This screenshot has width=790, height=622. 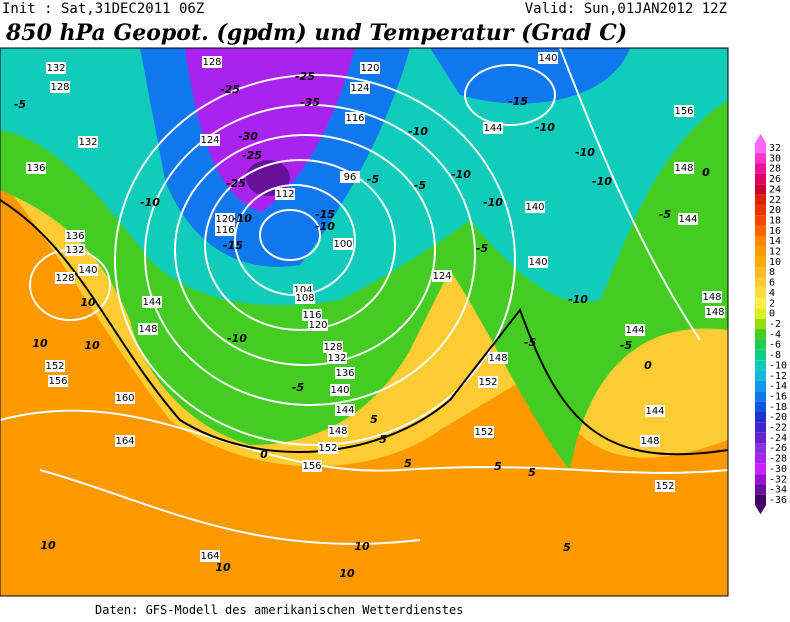 What do you see at coordinates (775, 355) in the screenshot?
I see `colorbar-label: -8` at bounding box center [775, 355].